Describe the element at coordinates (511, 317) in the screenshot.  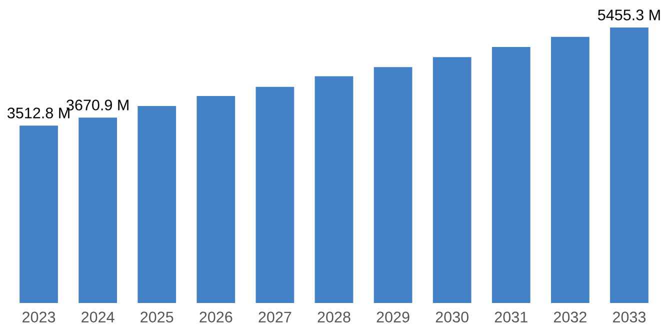
I see `x-tick-label: 2031` at that location.